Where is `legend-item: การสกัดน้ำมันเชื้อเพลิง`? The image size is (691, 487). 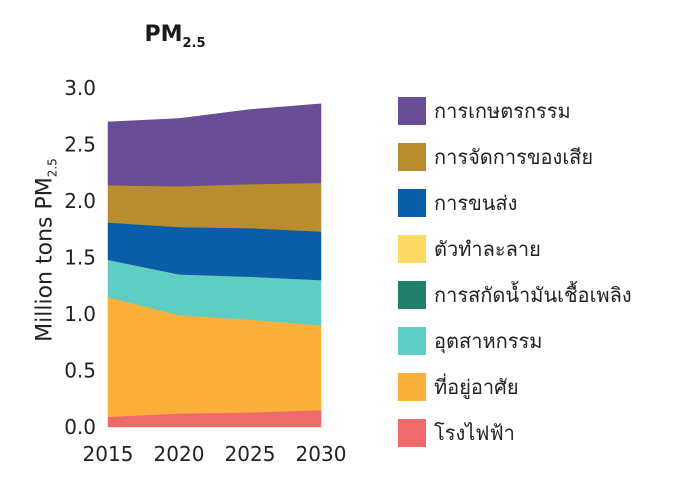
legend-item: การสกัดน้ำมันเชื้อเพลิง is located at coordinates (515, 295).